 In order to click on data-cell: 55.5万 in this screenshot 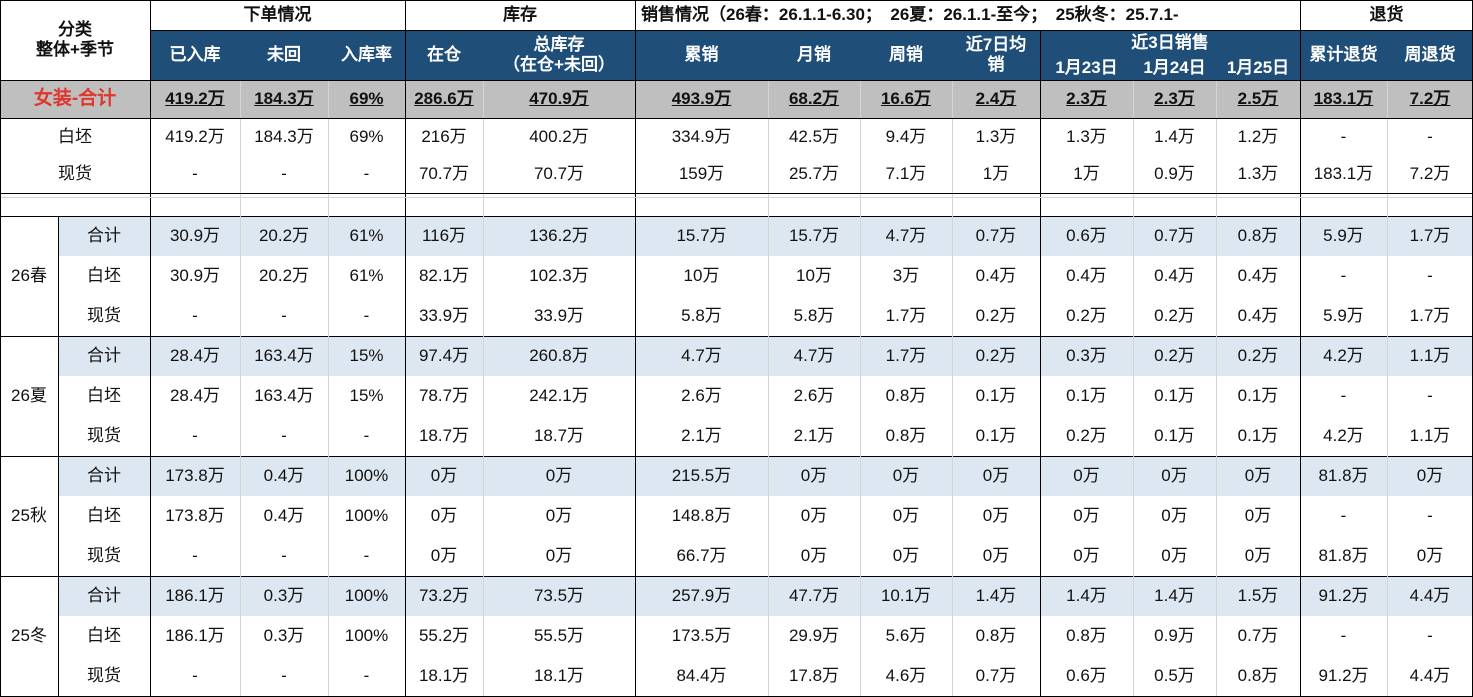, I will do `click(559, 635)`.